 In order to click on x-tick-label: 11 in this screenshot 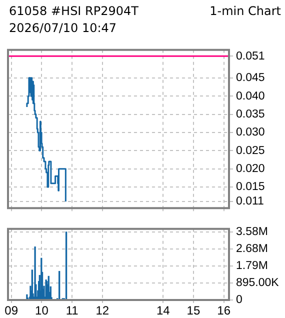, I will do `click(72, 311)`.